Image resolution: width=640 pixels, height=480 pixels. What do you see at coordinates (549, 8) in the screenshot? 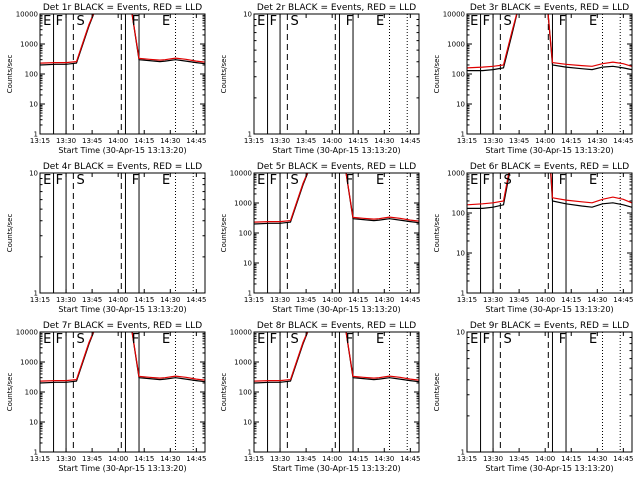
I see `panel-title: Det 3r BLACK = Events, RED = LLD` at bounding box center [549, 8].